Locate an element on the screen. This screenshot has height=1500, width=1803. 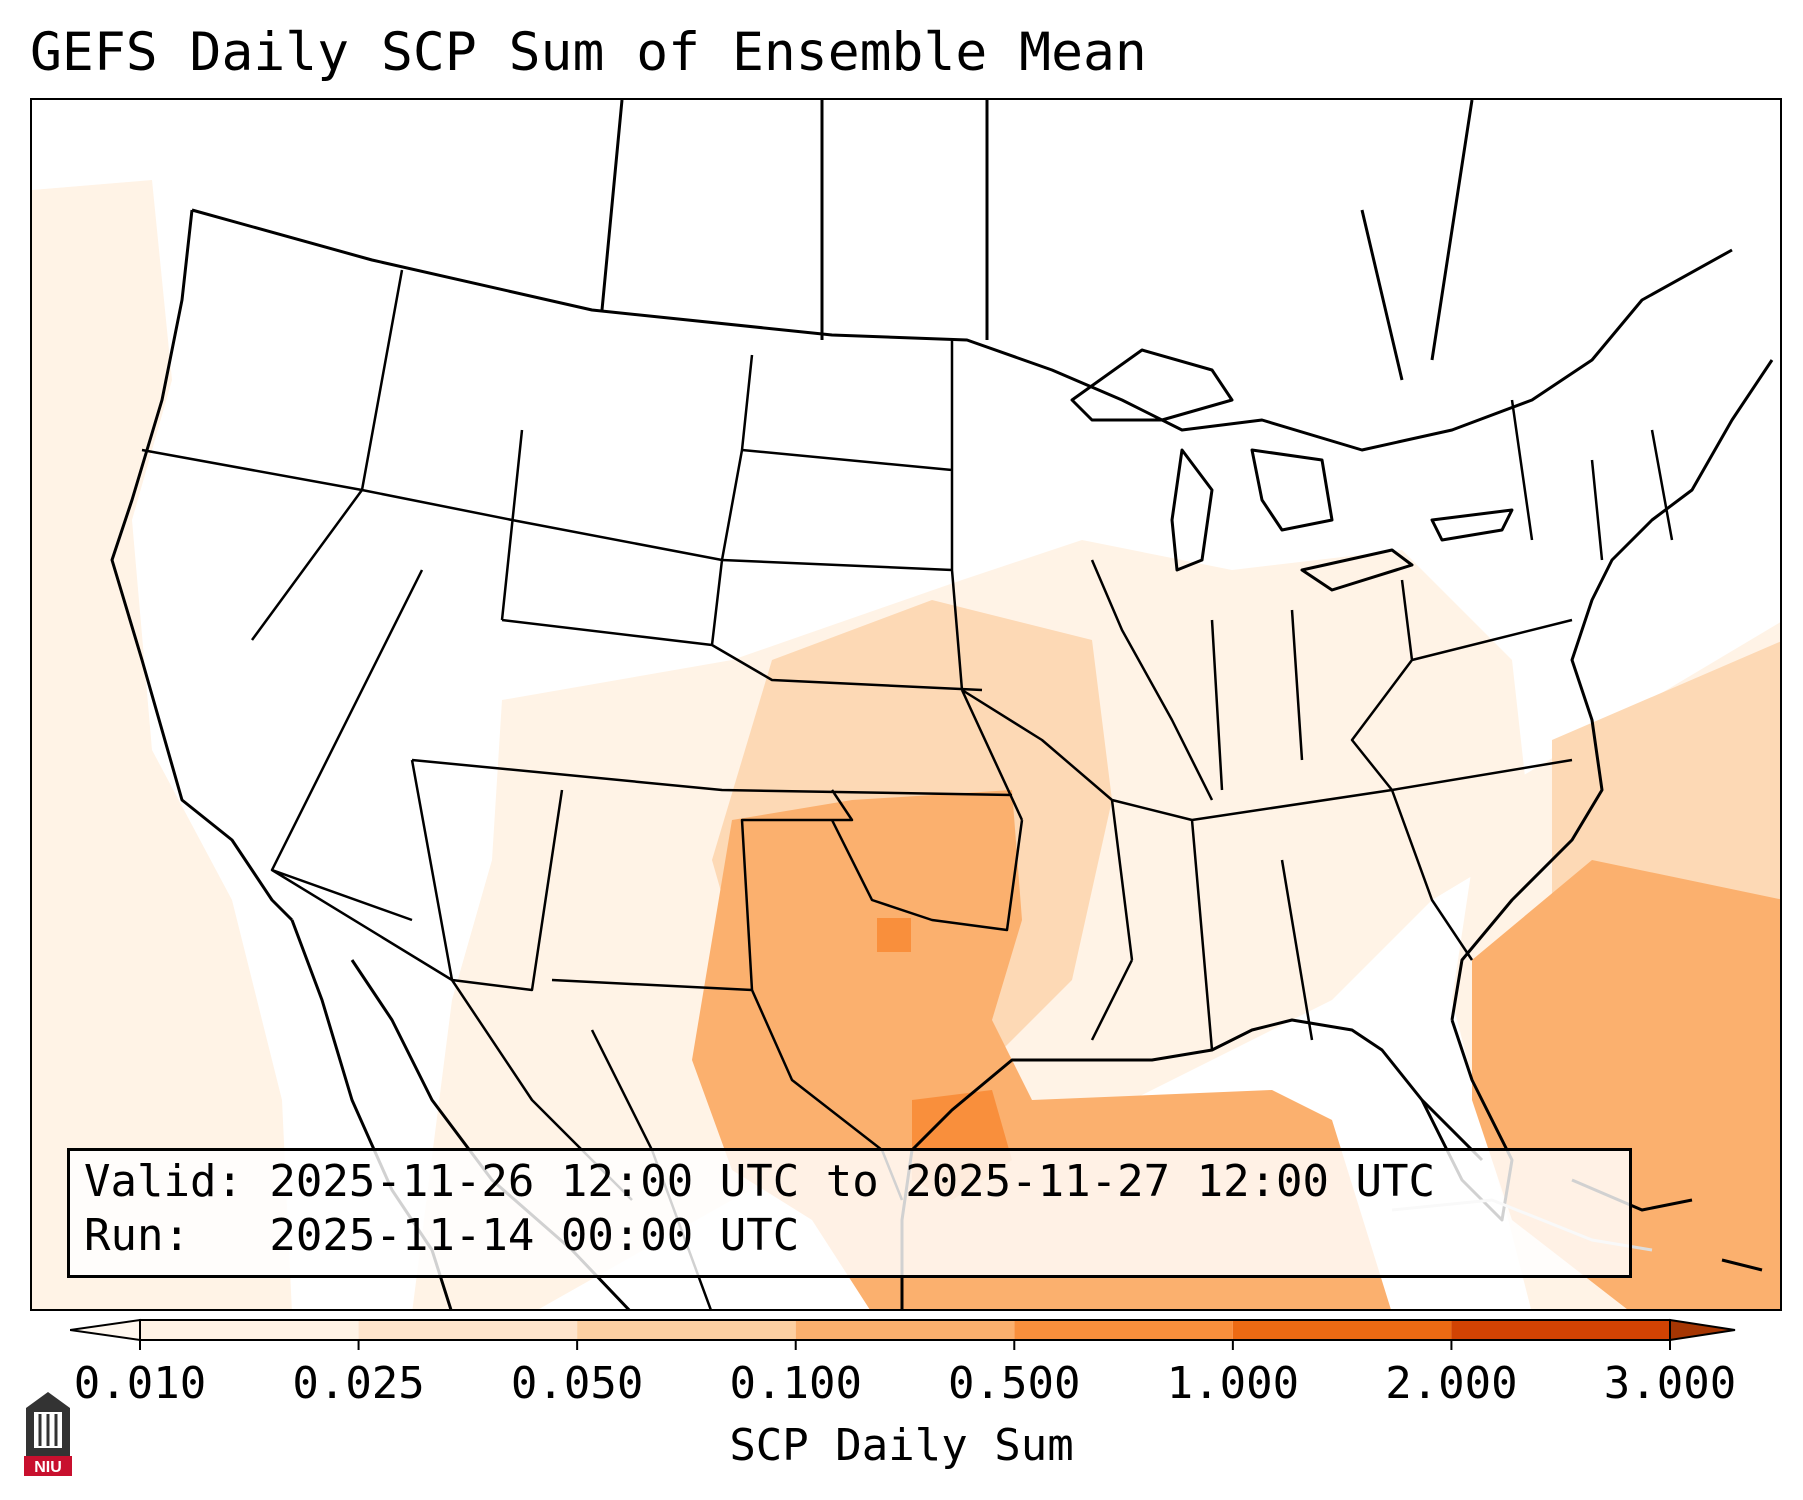
lake-ontario is located at coordinates (1472, 525).